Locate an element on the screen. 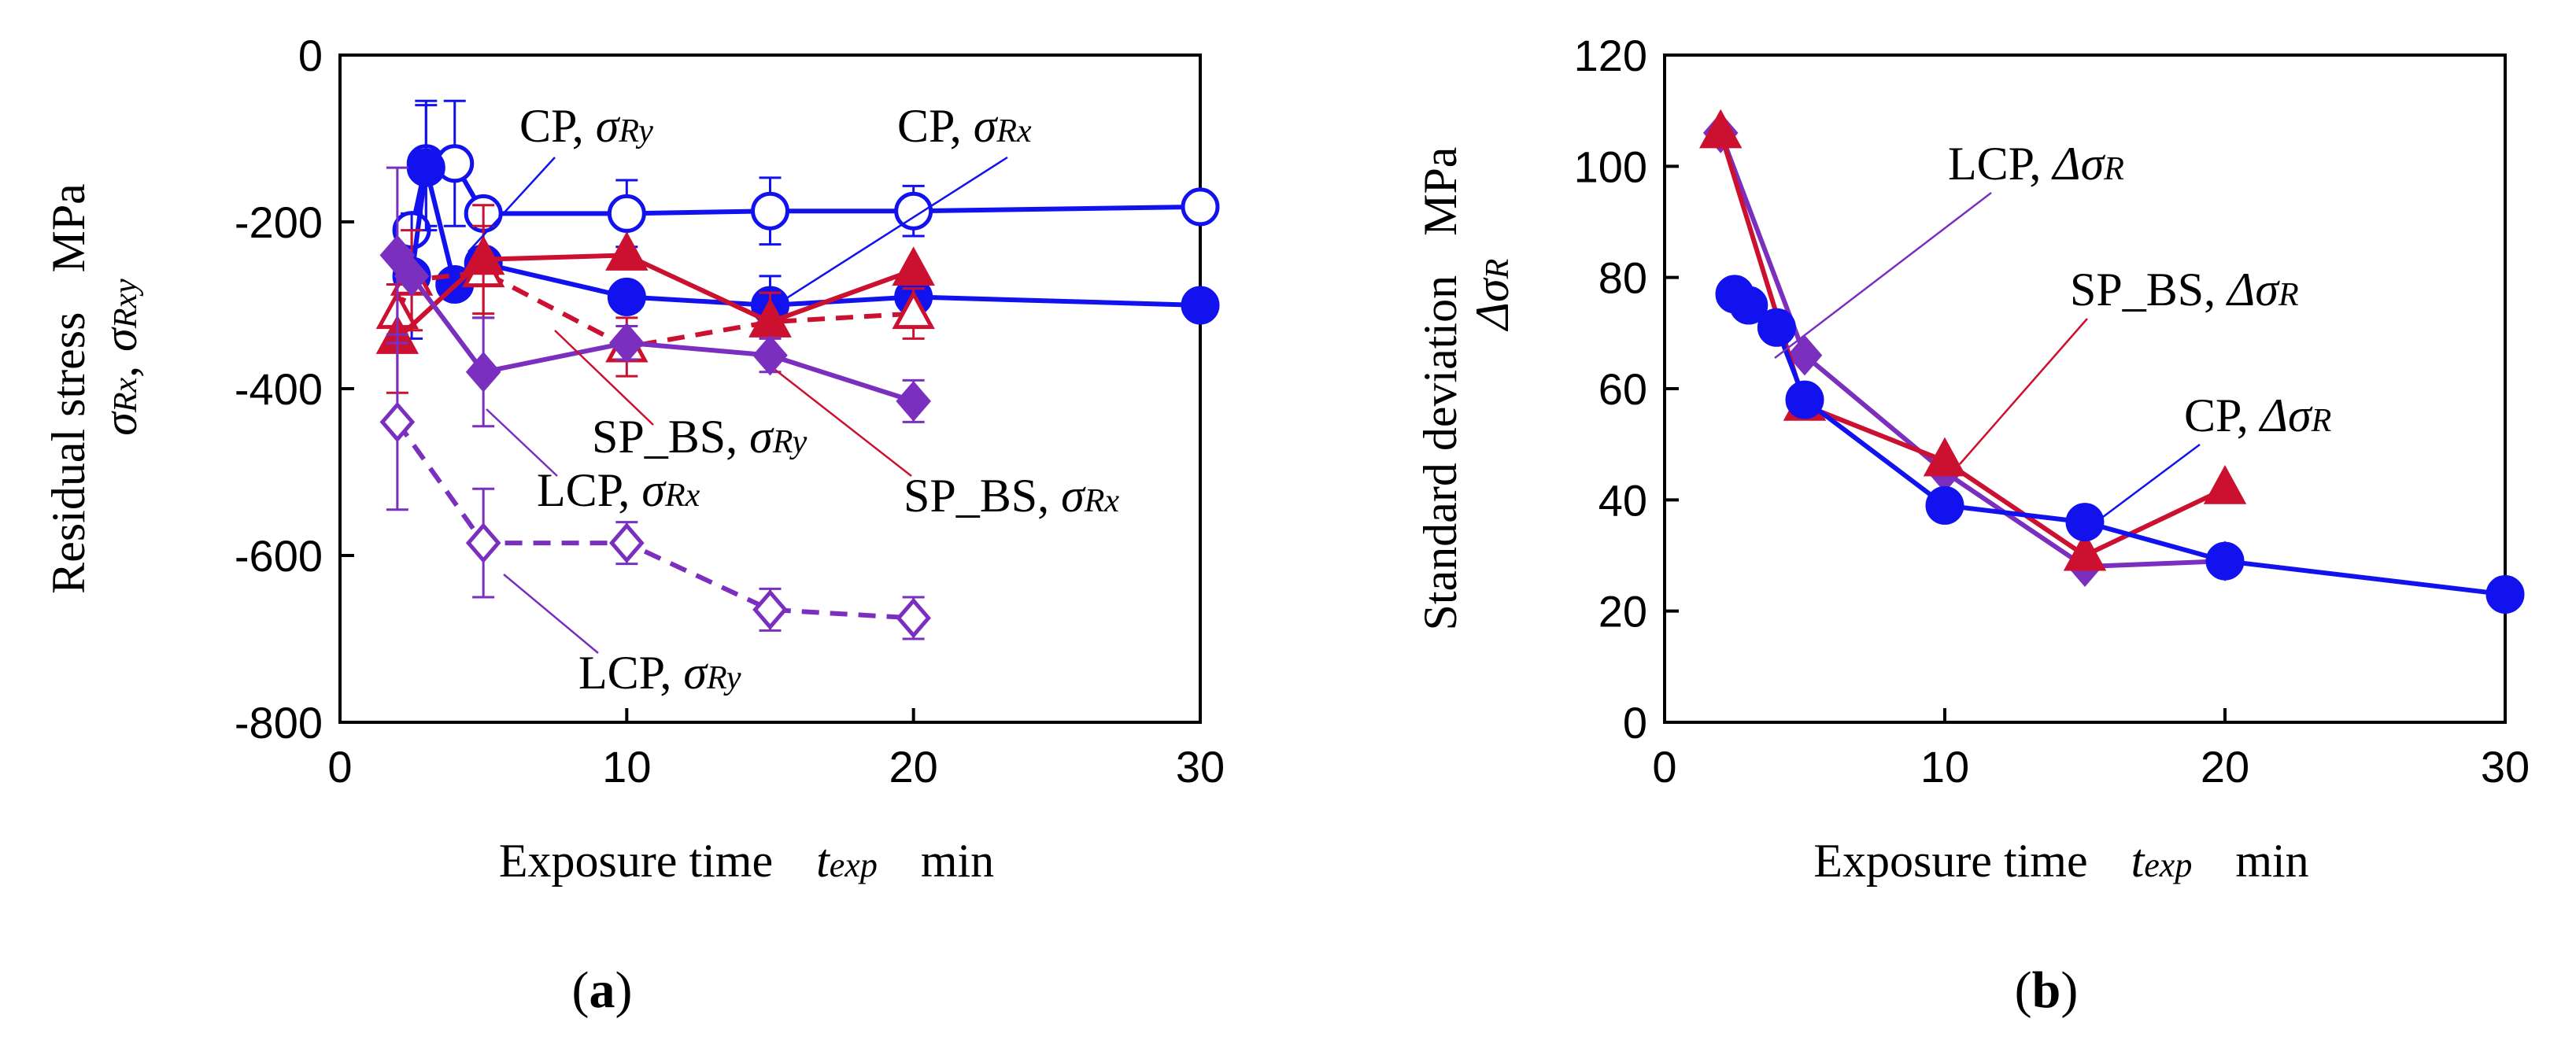  y-axis-label-line1: Standard deviationMPa is located at coordinates (1440, 389).